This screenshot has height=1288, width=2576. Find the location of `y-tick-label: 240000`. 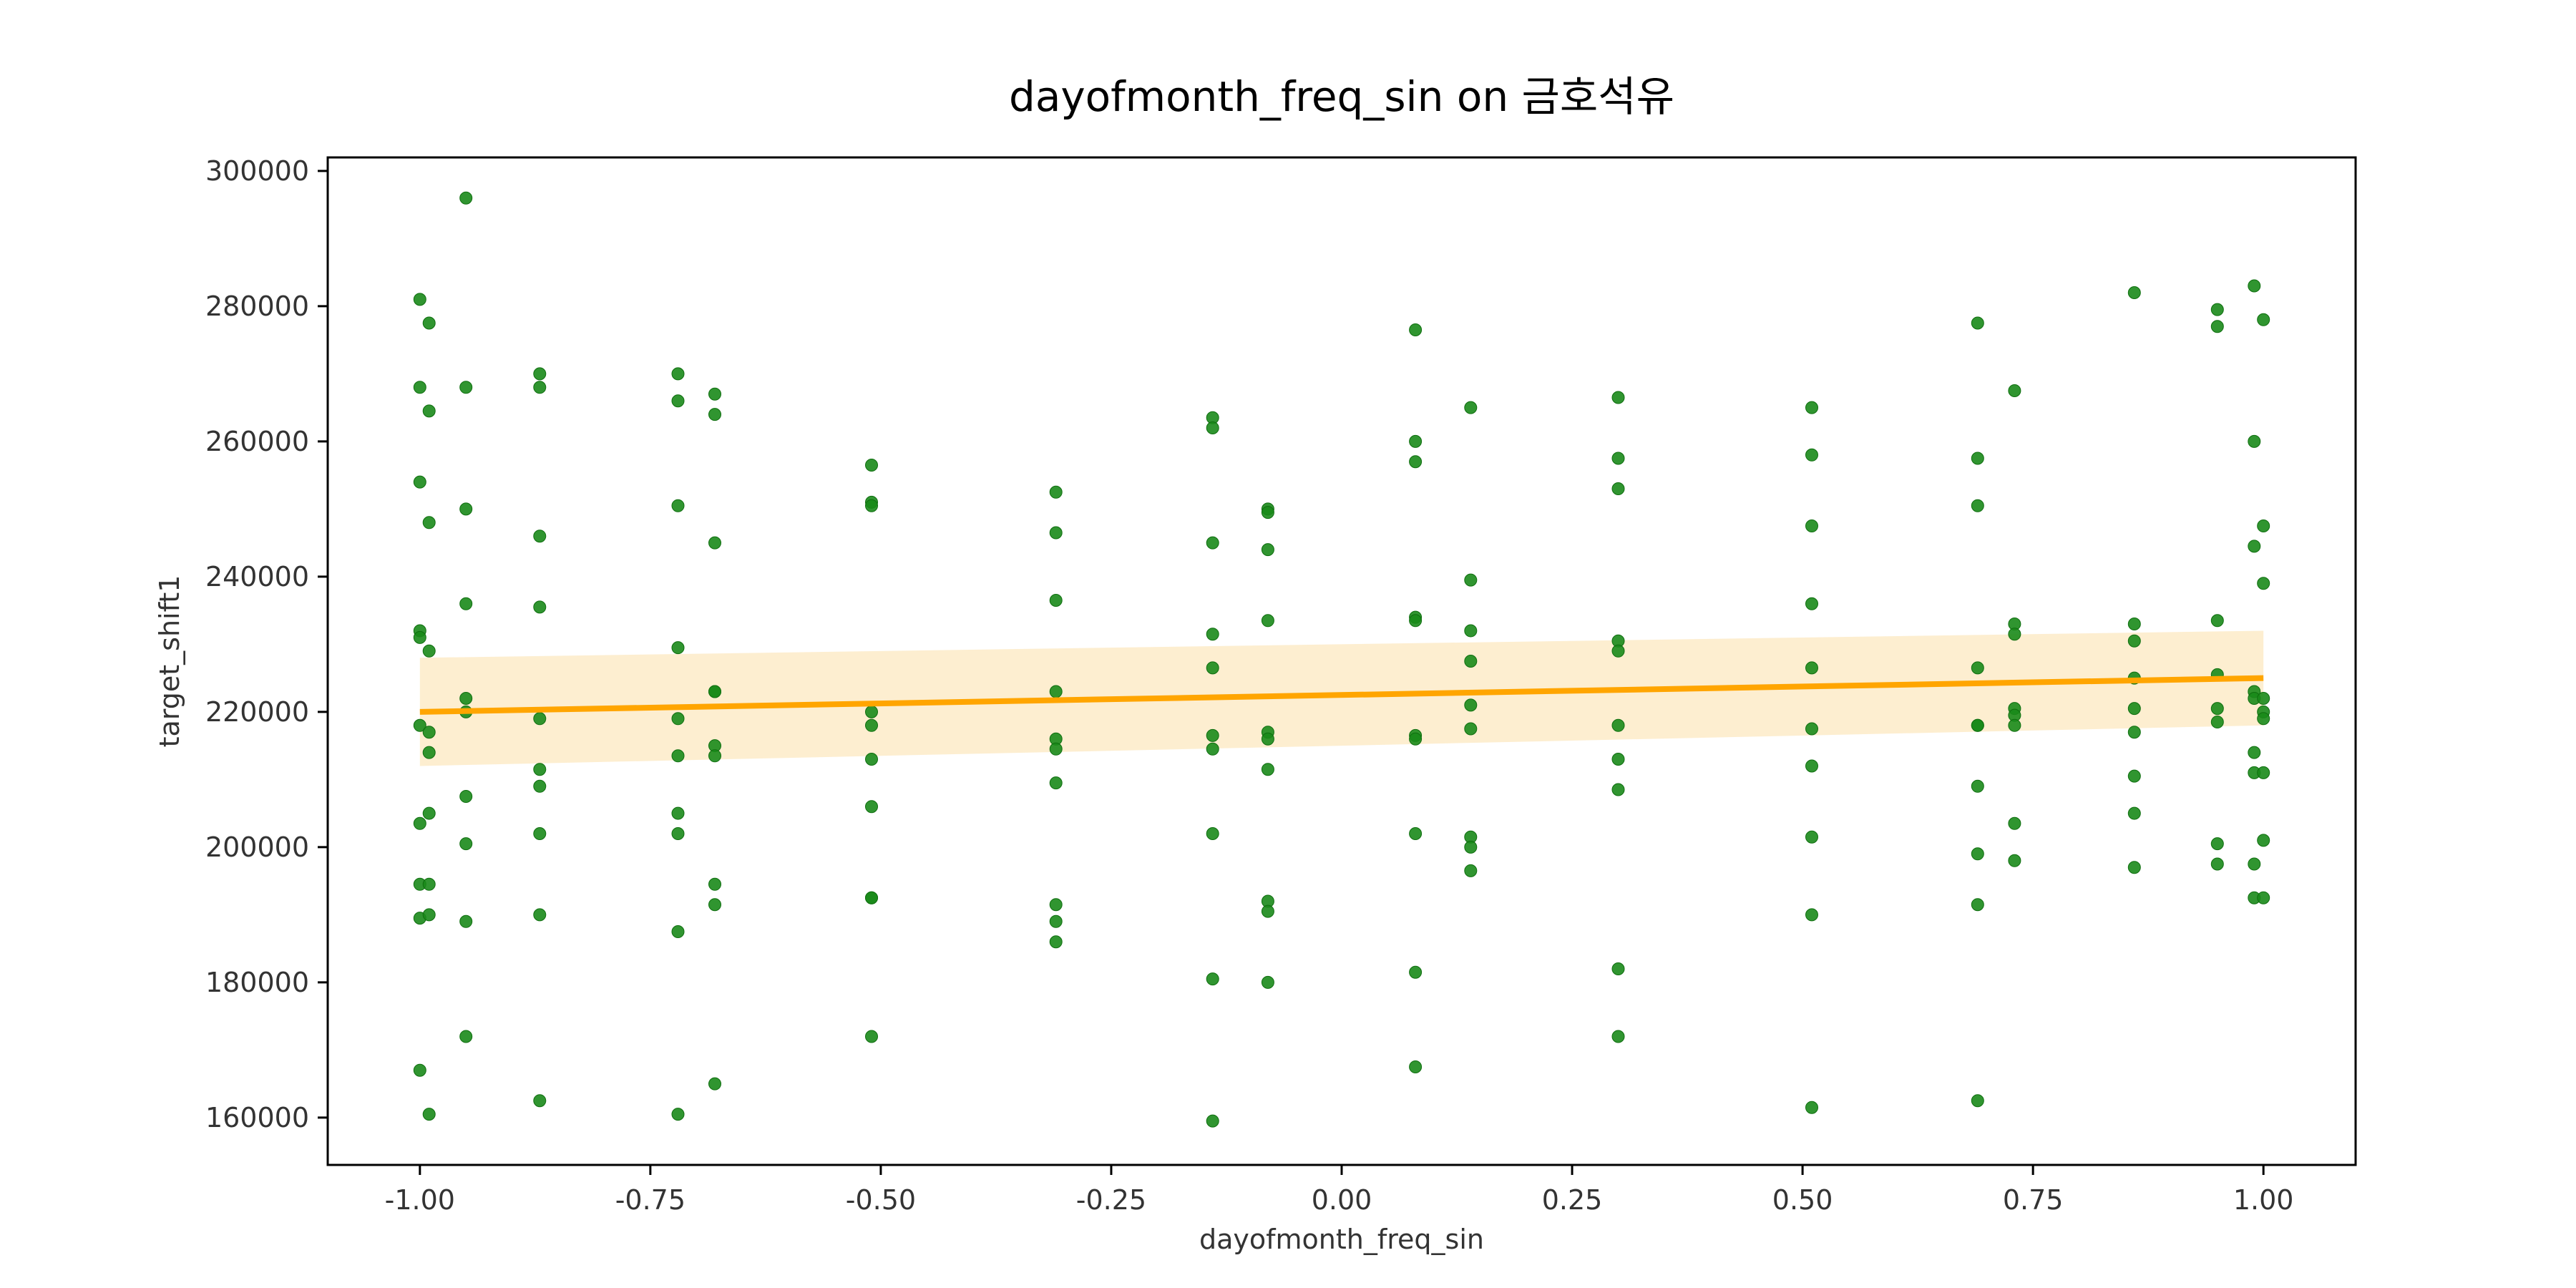

y-tick-label: 240000 is located at coordinates (257, 576).